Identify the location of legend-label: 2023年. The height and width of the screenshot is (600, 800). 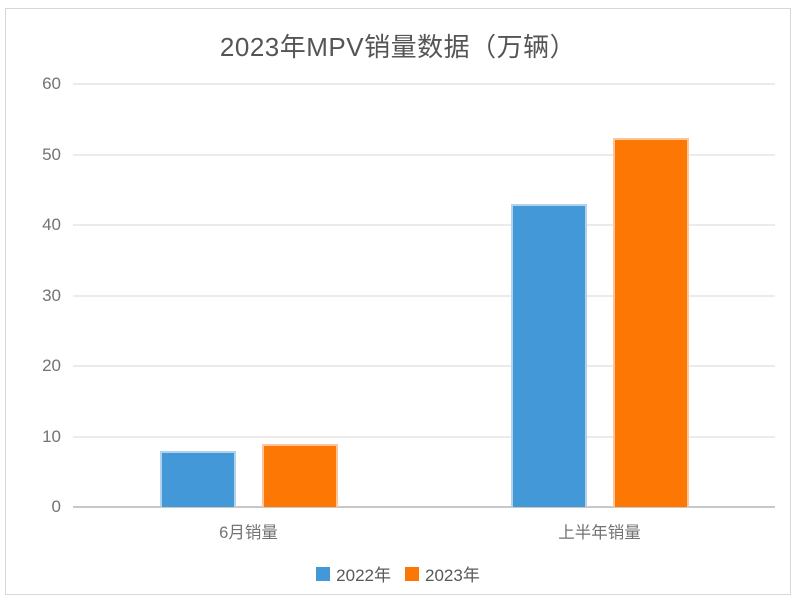
(452, 575).